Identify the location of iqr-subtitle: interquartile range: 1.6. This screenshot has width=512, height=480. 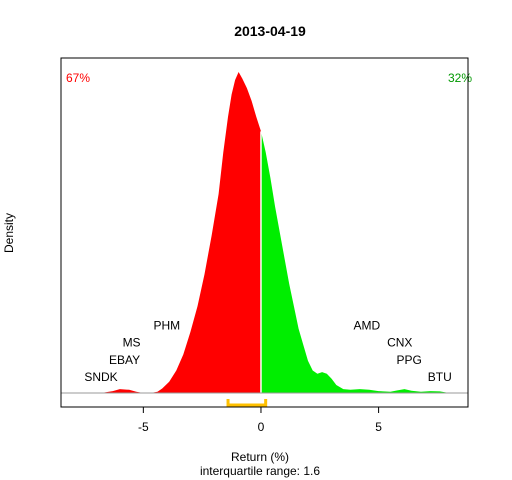
(260, 471).